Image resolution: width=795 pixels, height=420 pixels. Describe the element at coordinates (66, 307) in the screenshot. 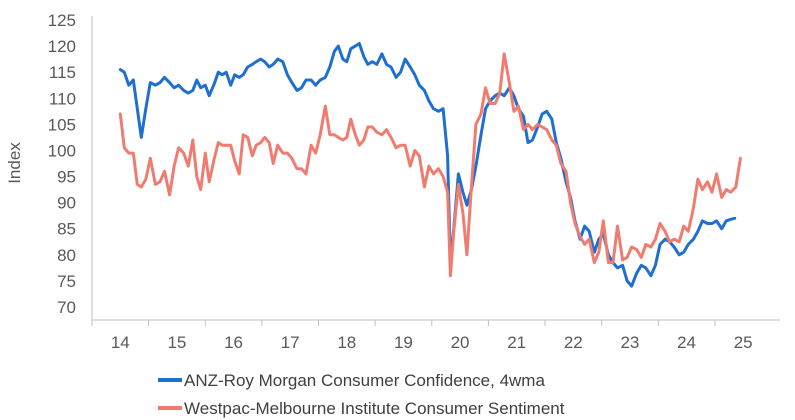

I see `y-tick-label: 70` at that location.